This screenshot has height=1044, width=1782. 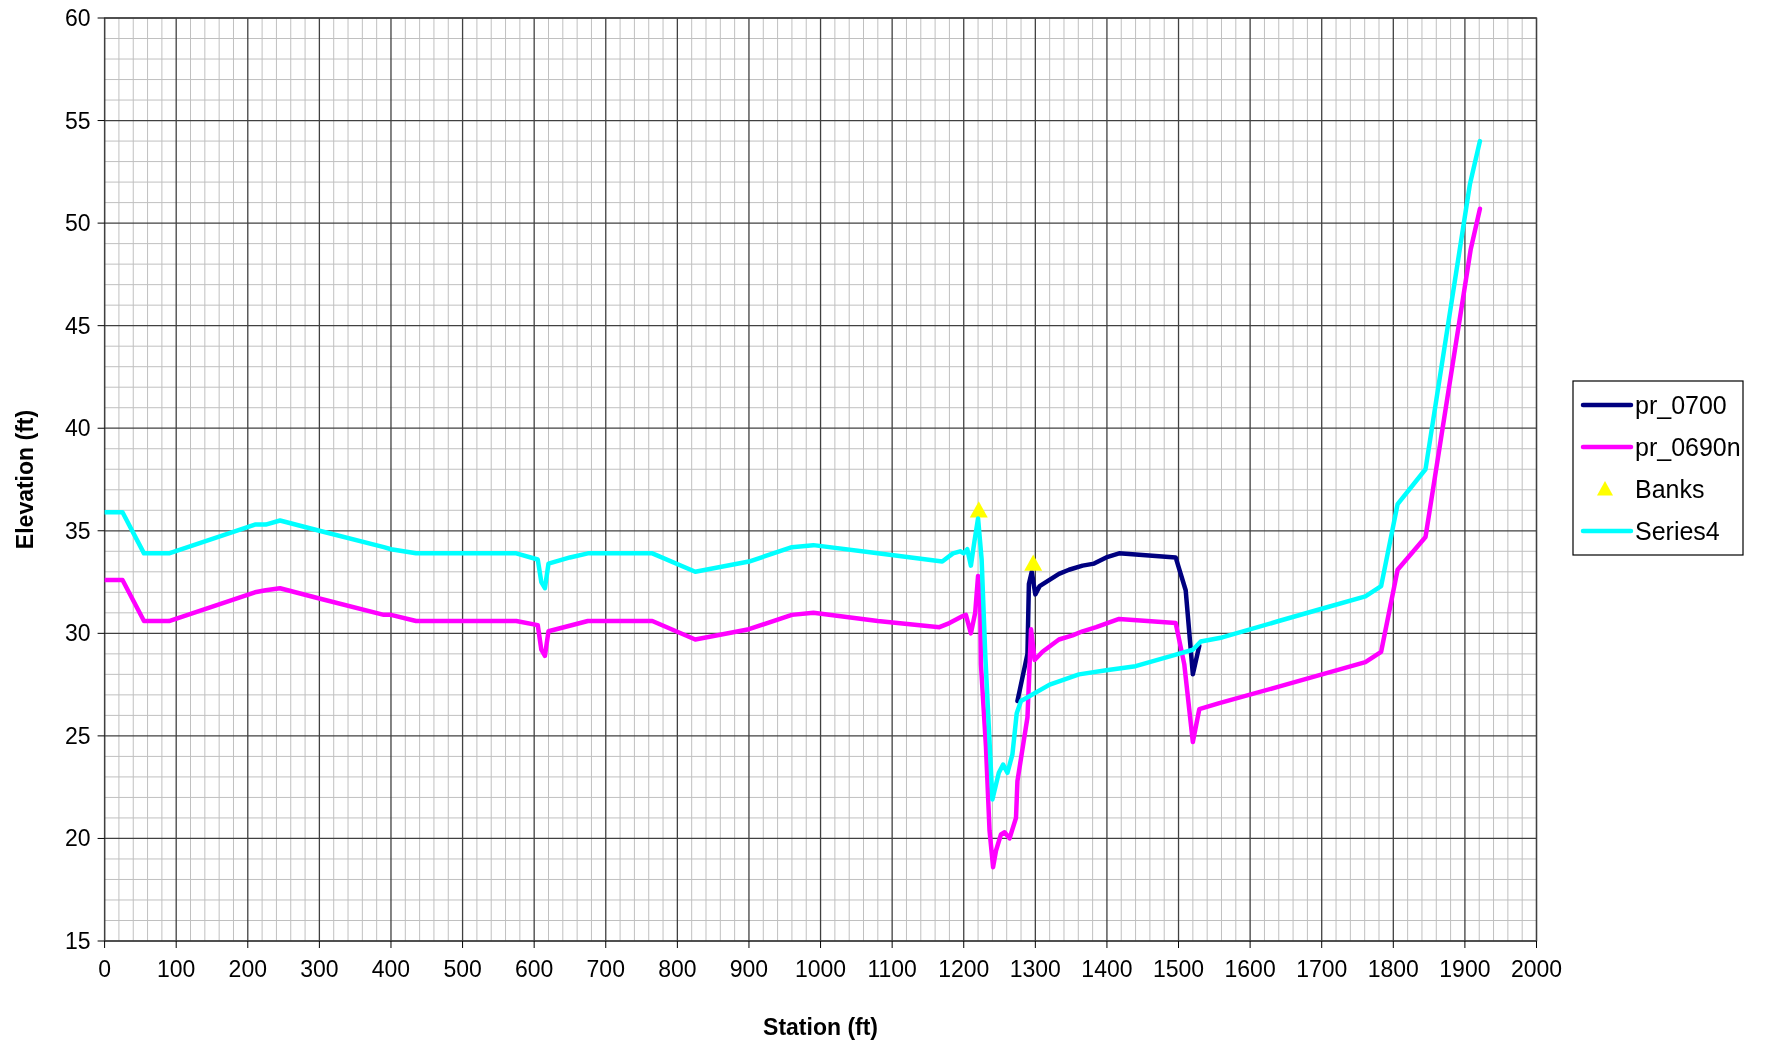 What do you see at coordinates (1322, 969) in the screenshot?
I see `x-tick-label: 1700` at bounding box center [1322, 969].